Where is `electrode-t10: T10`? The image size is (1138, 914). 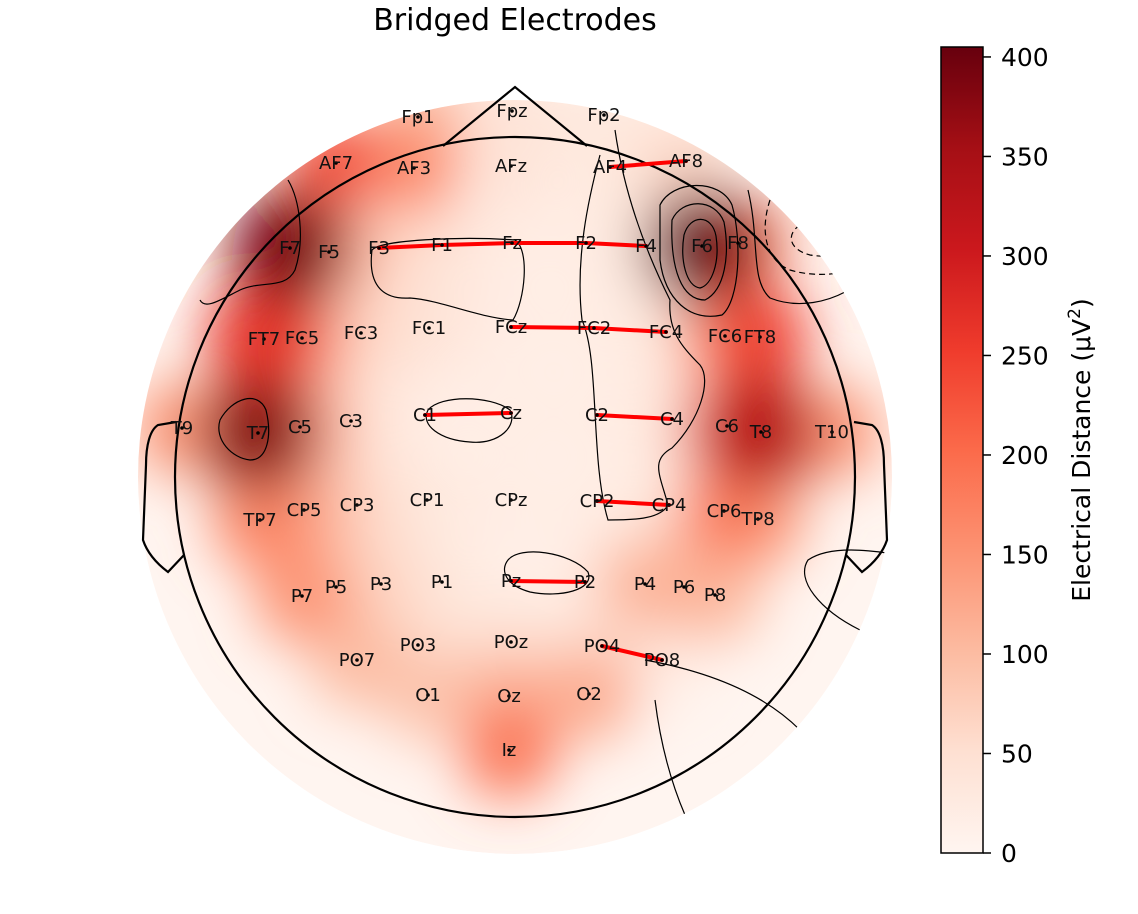 electrode-t10: T10 is located at coordinates (831, 432).